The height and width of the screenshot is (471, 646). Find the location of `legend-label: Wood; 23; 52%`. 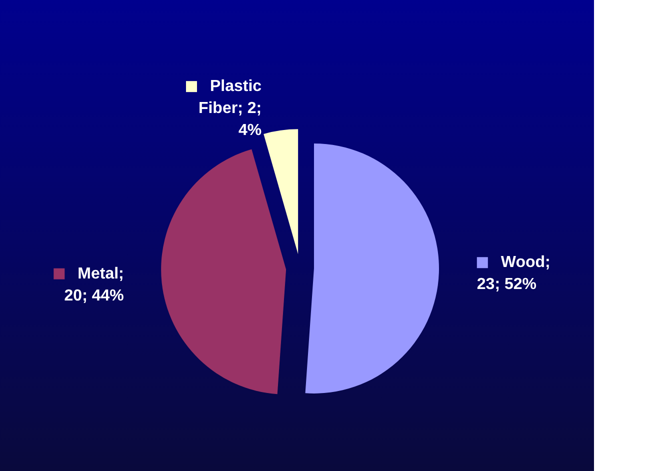

legend-label: Wood; 23; 52% is located at coordinates (513, 274).